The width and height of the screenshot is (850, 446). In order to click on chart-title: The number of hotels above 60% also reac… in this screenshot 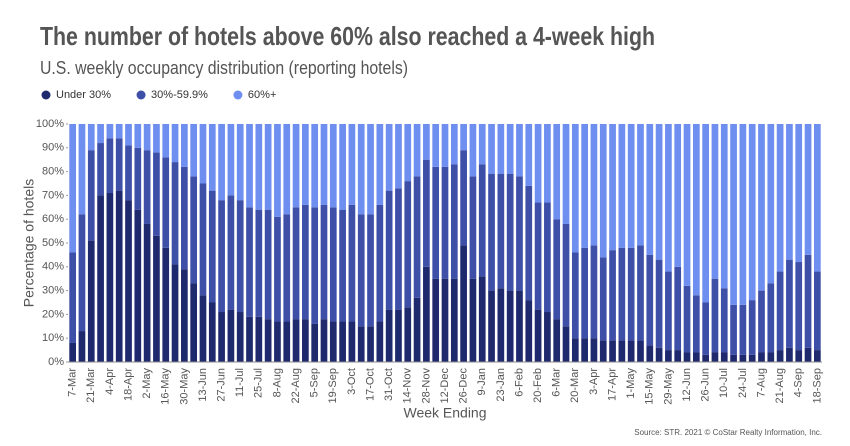, I will do `click(347, 36)`.